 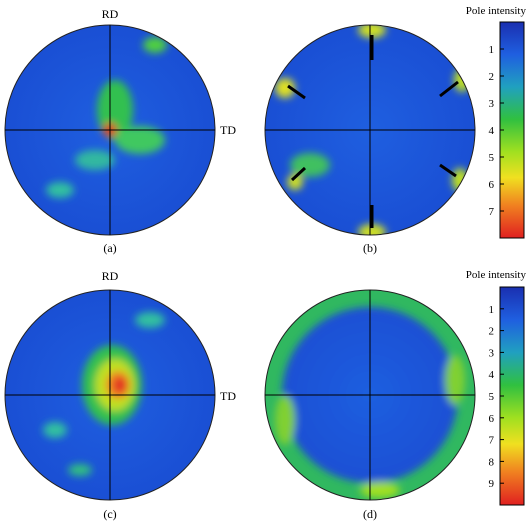 What do you see at coordinates (370, 248) in the screenshot?
I see `panel-label: (b)` at bounding box center [370, 248].